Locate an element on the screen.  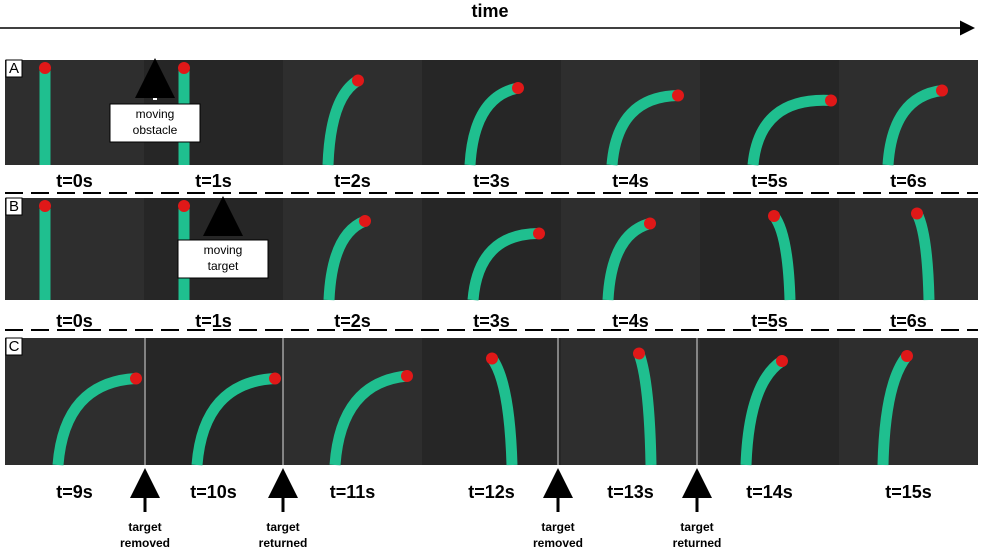
time-label: t=11s is located at coordinates (353, 492).